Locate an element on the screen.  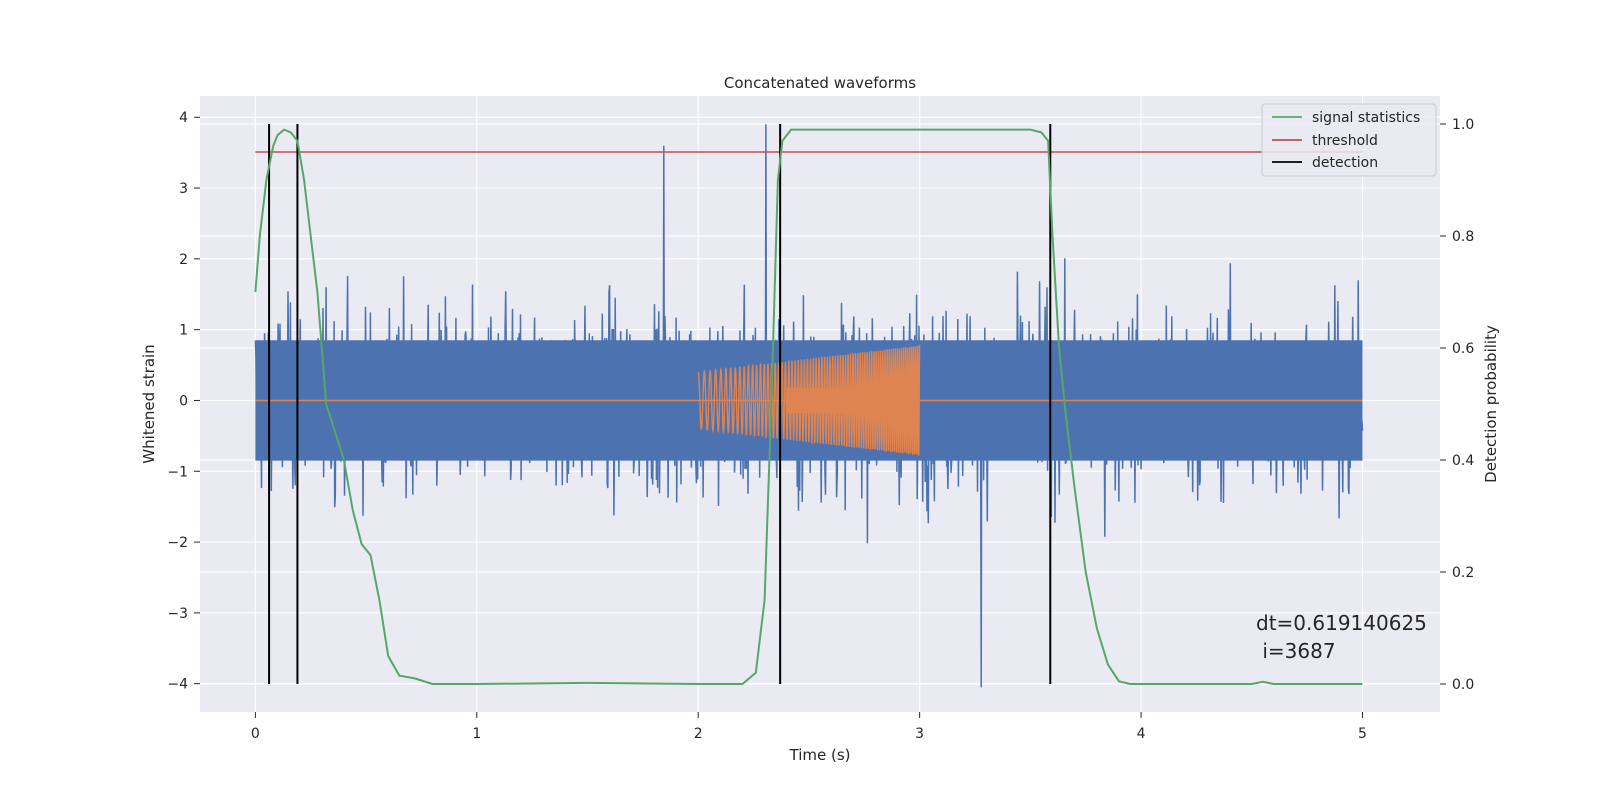
y-tick-label: −2 is located at coordinates (177, 543).